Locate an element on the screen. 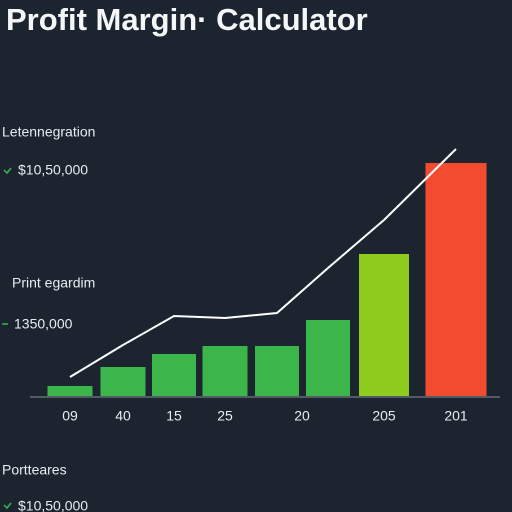 This screenshot has height=512, width=512. x-tick-label: 20 is located at coordinates (302, 416).